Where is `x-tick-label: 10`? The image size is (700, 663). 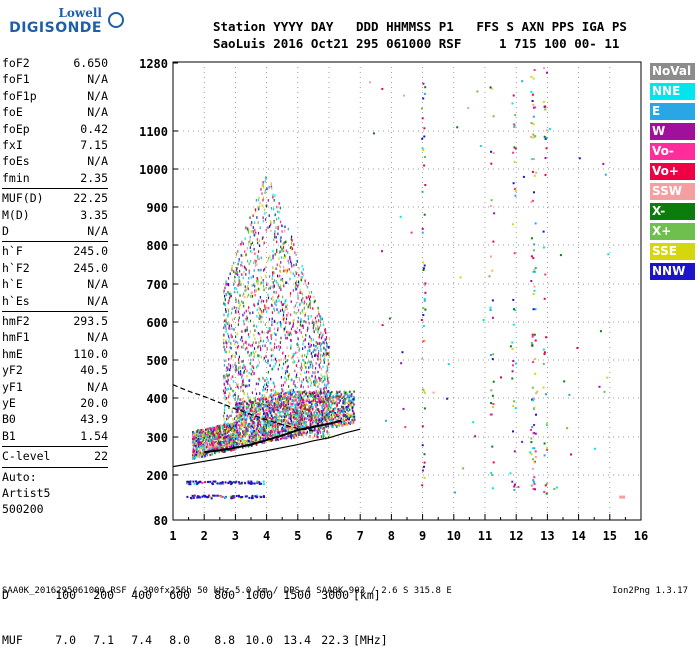
x-tick-label: 10 is located at coordinates (454, 536).